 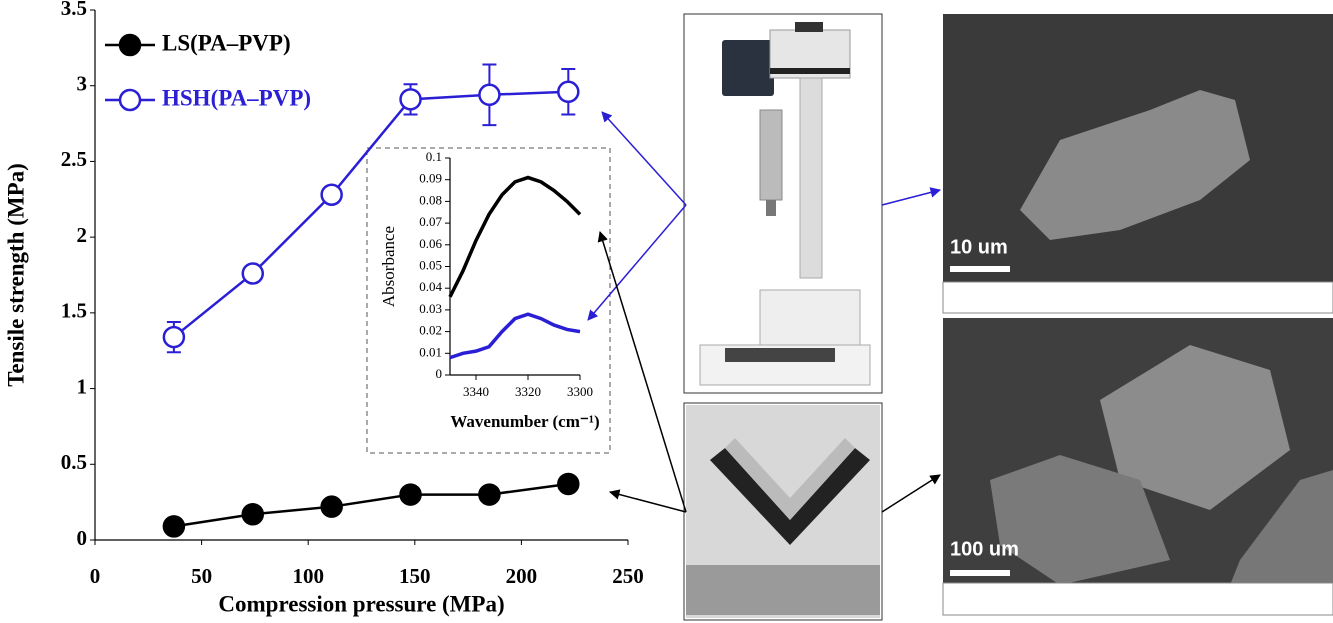 What do you see at coordinates (430, 308) in the screenshot?
I see `y-tick-label: 0.03` at bounding box center [430, 308].